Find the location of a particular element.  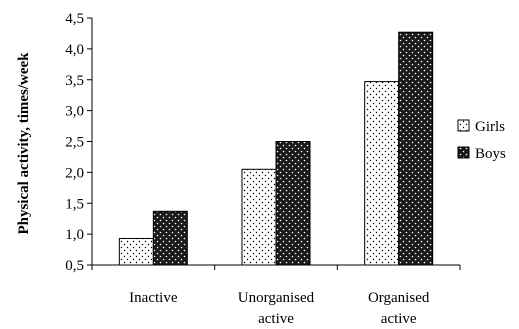

legend-swatch-girls is located at coordinates (463, 125).